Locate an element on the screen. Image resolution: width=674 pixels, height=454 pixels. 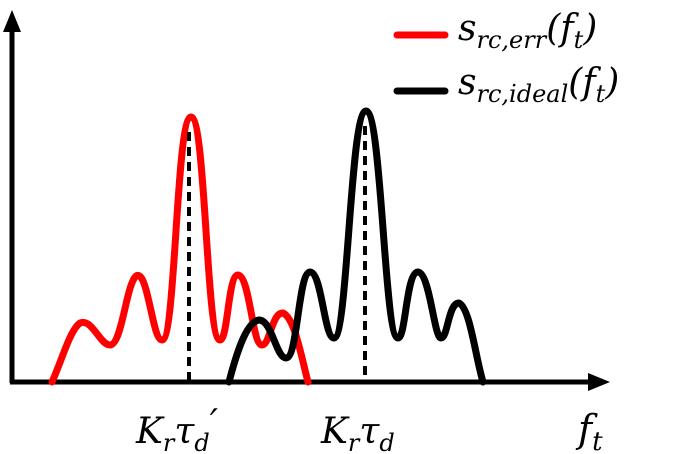
err-peak-label-sub2: d is located at coordinates (201, 441).